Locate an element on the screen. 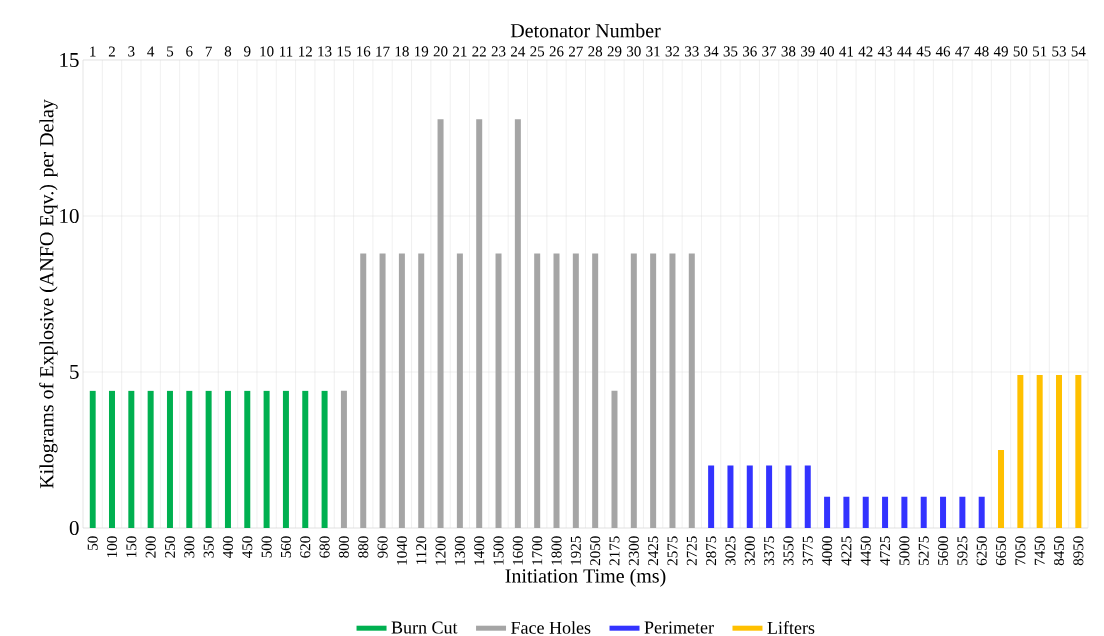 The height and width of the screenshot is (636, 1104). x-tick-label: 4225 is located at coordinates (846, 551).